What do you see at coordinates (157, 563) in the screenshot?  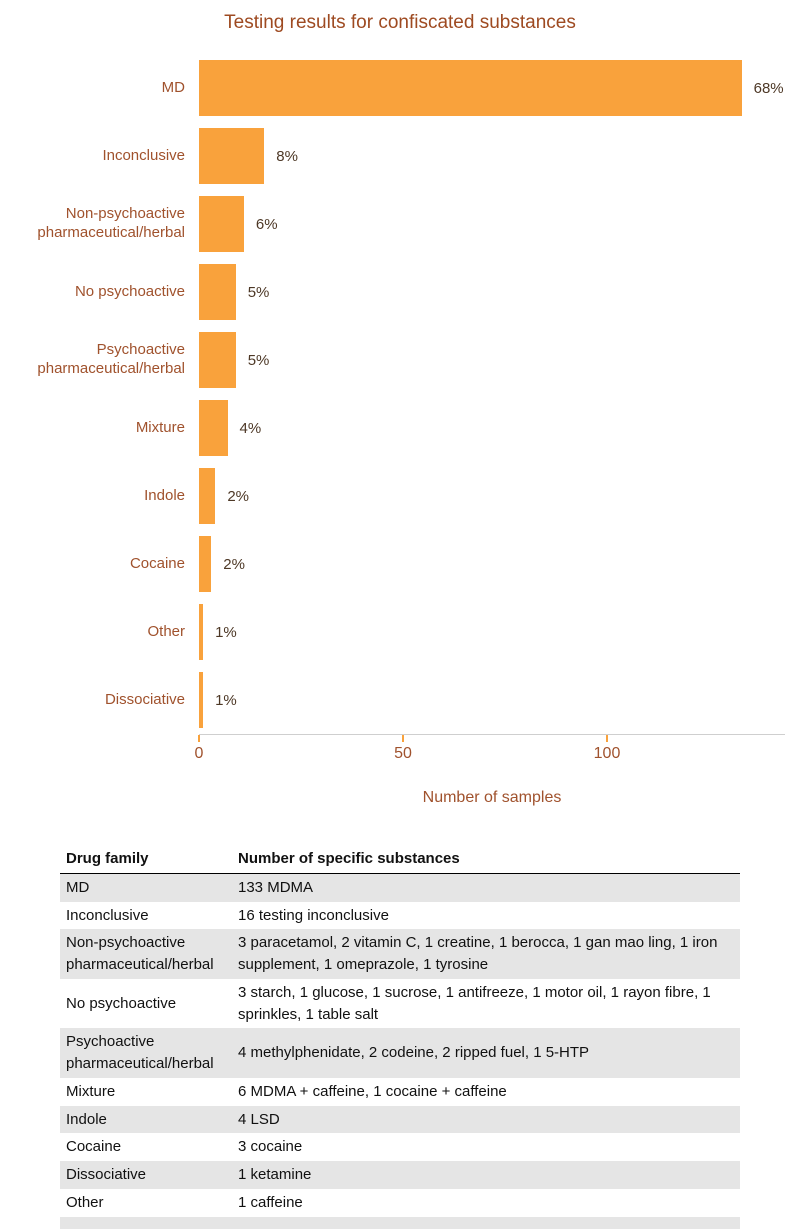 I see `bar-category-label: Cocaine` at bounding box center [157, 563].